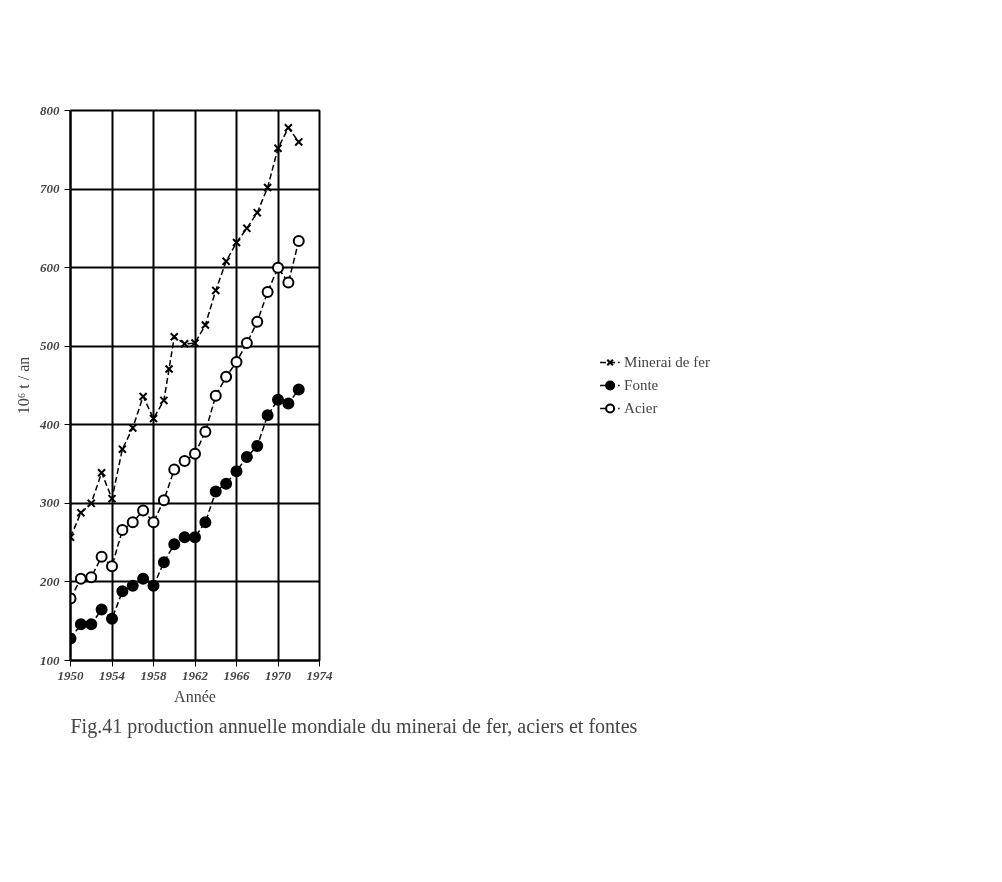 The image size is (1002, 882). What do you see at coordinates (50, 346) in the screenshot?
I see `y-tick-label: 500` at bounding box center [50, 346].